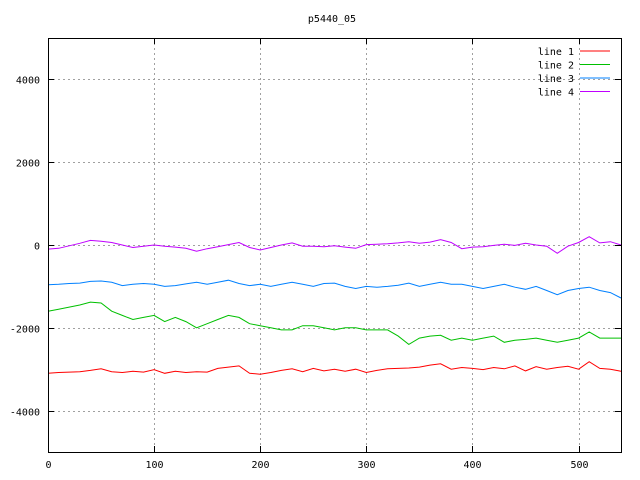  I want to click on legend: line 1 line 2 line 3 line 4, so click(574, 73).